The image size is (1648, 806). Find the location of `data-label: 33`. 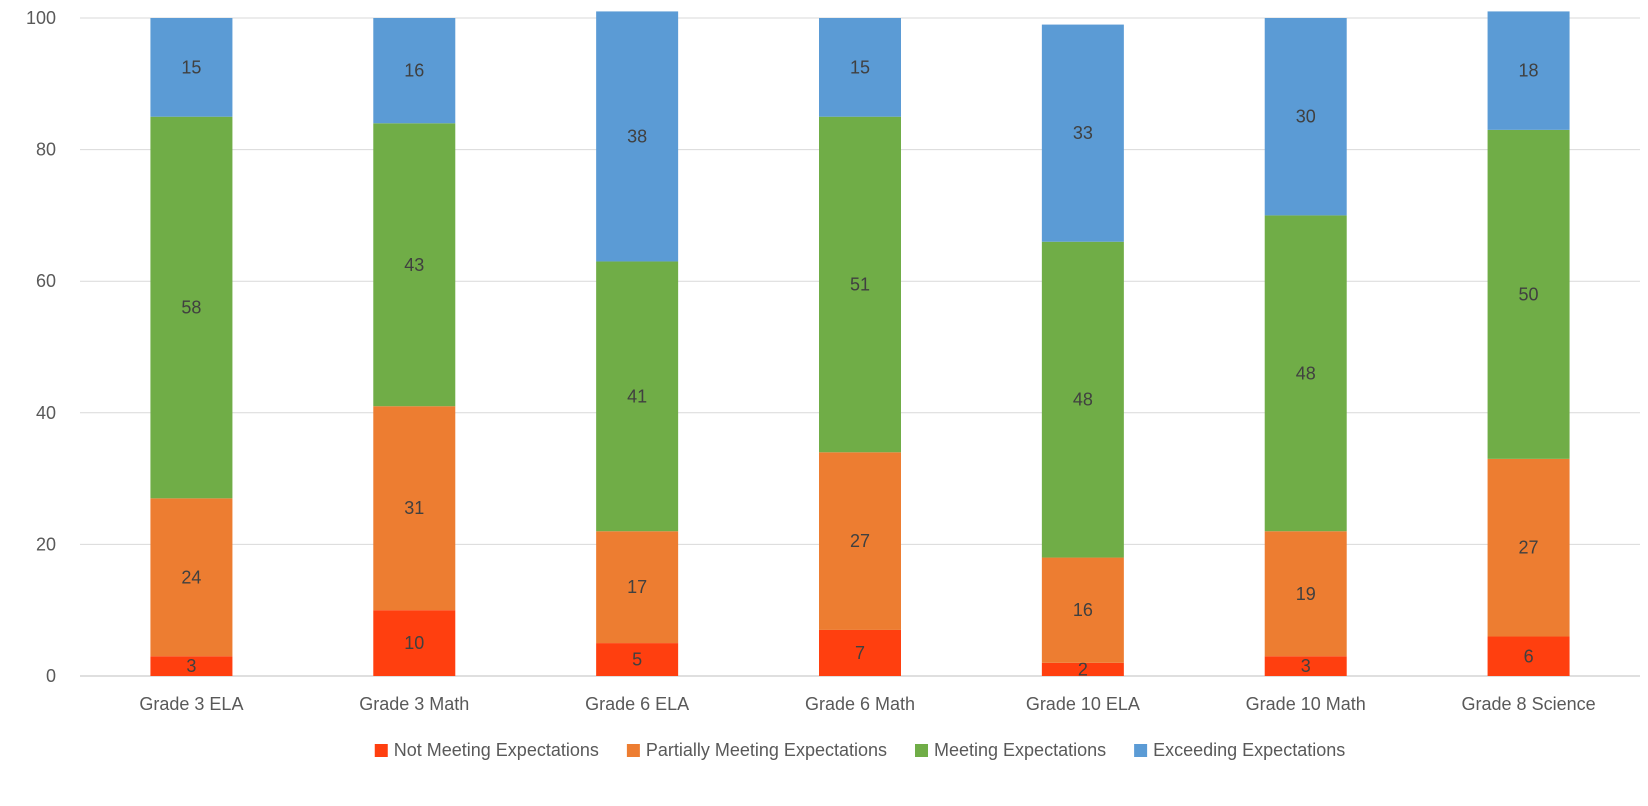

data-label: 33 is located at coordinates (1083, 133).